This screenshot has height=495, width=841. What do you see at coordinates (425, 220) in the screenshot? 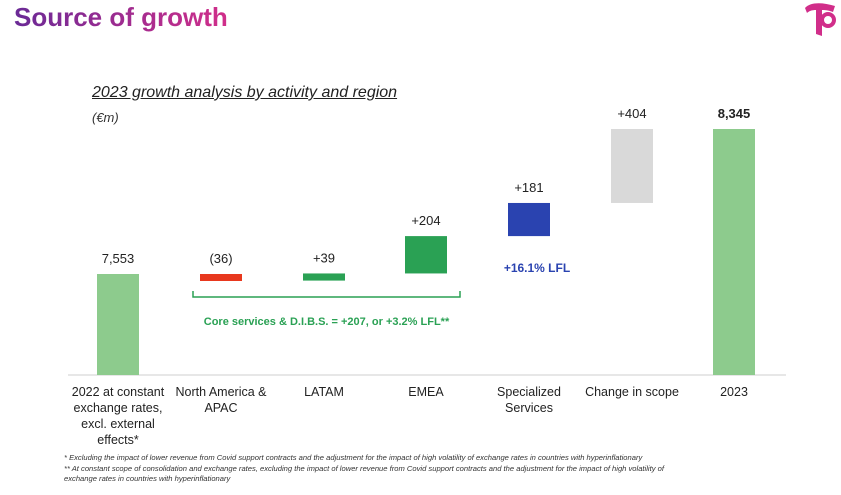
I see `data-label-3: +204` at bounding box center [425, 220].